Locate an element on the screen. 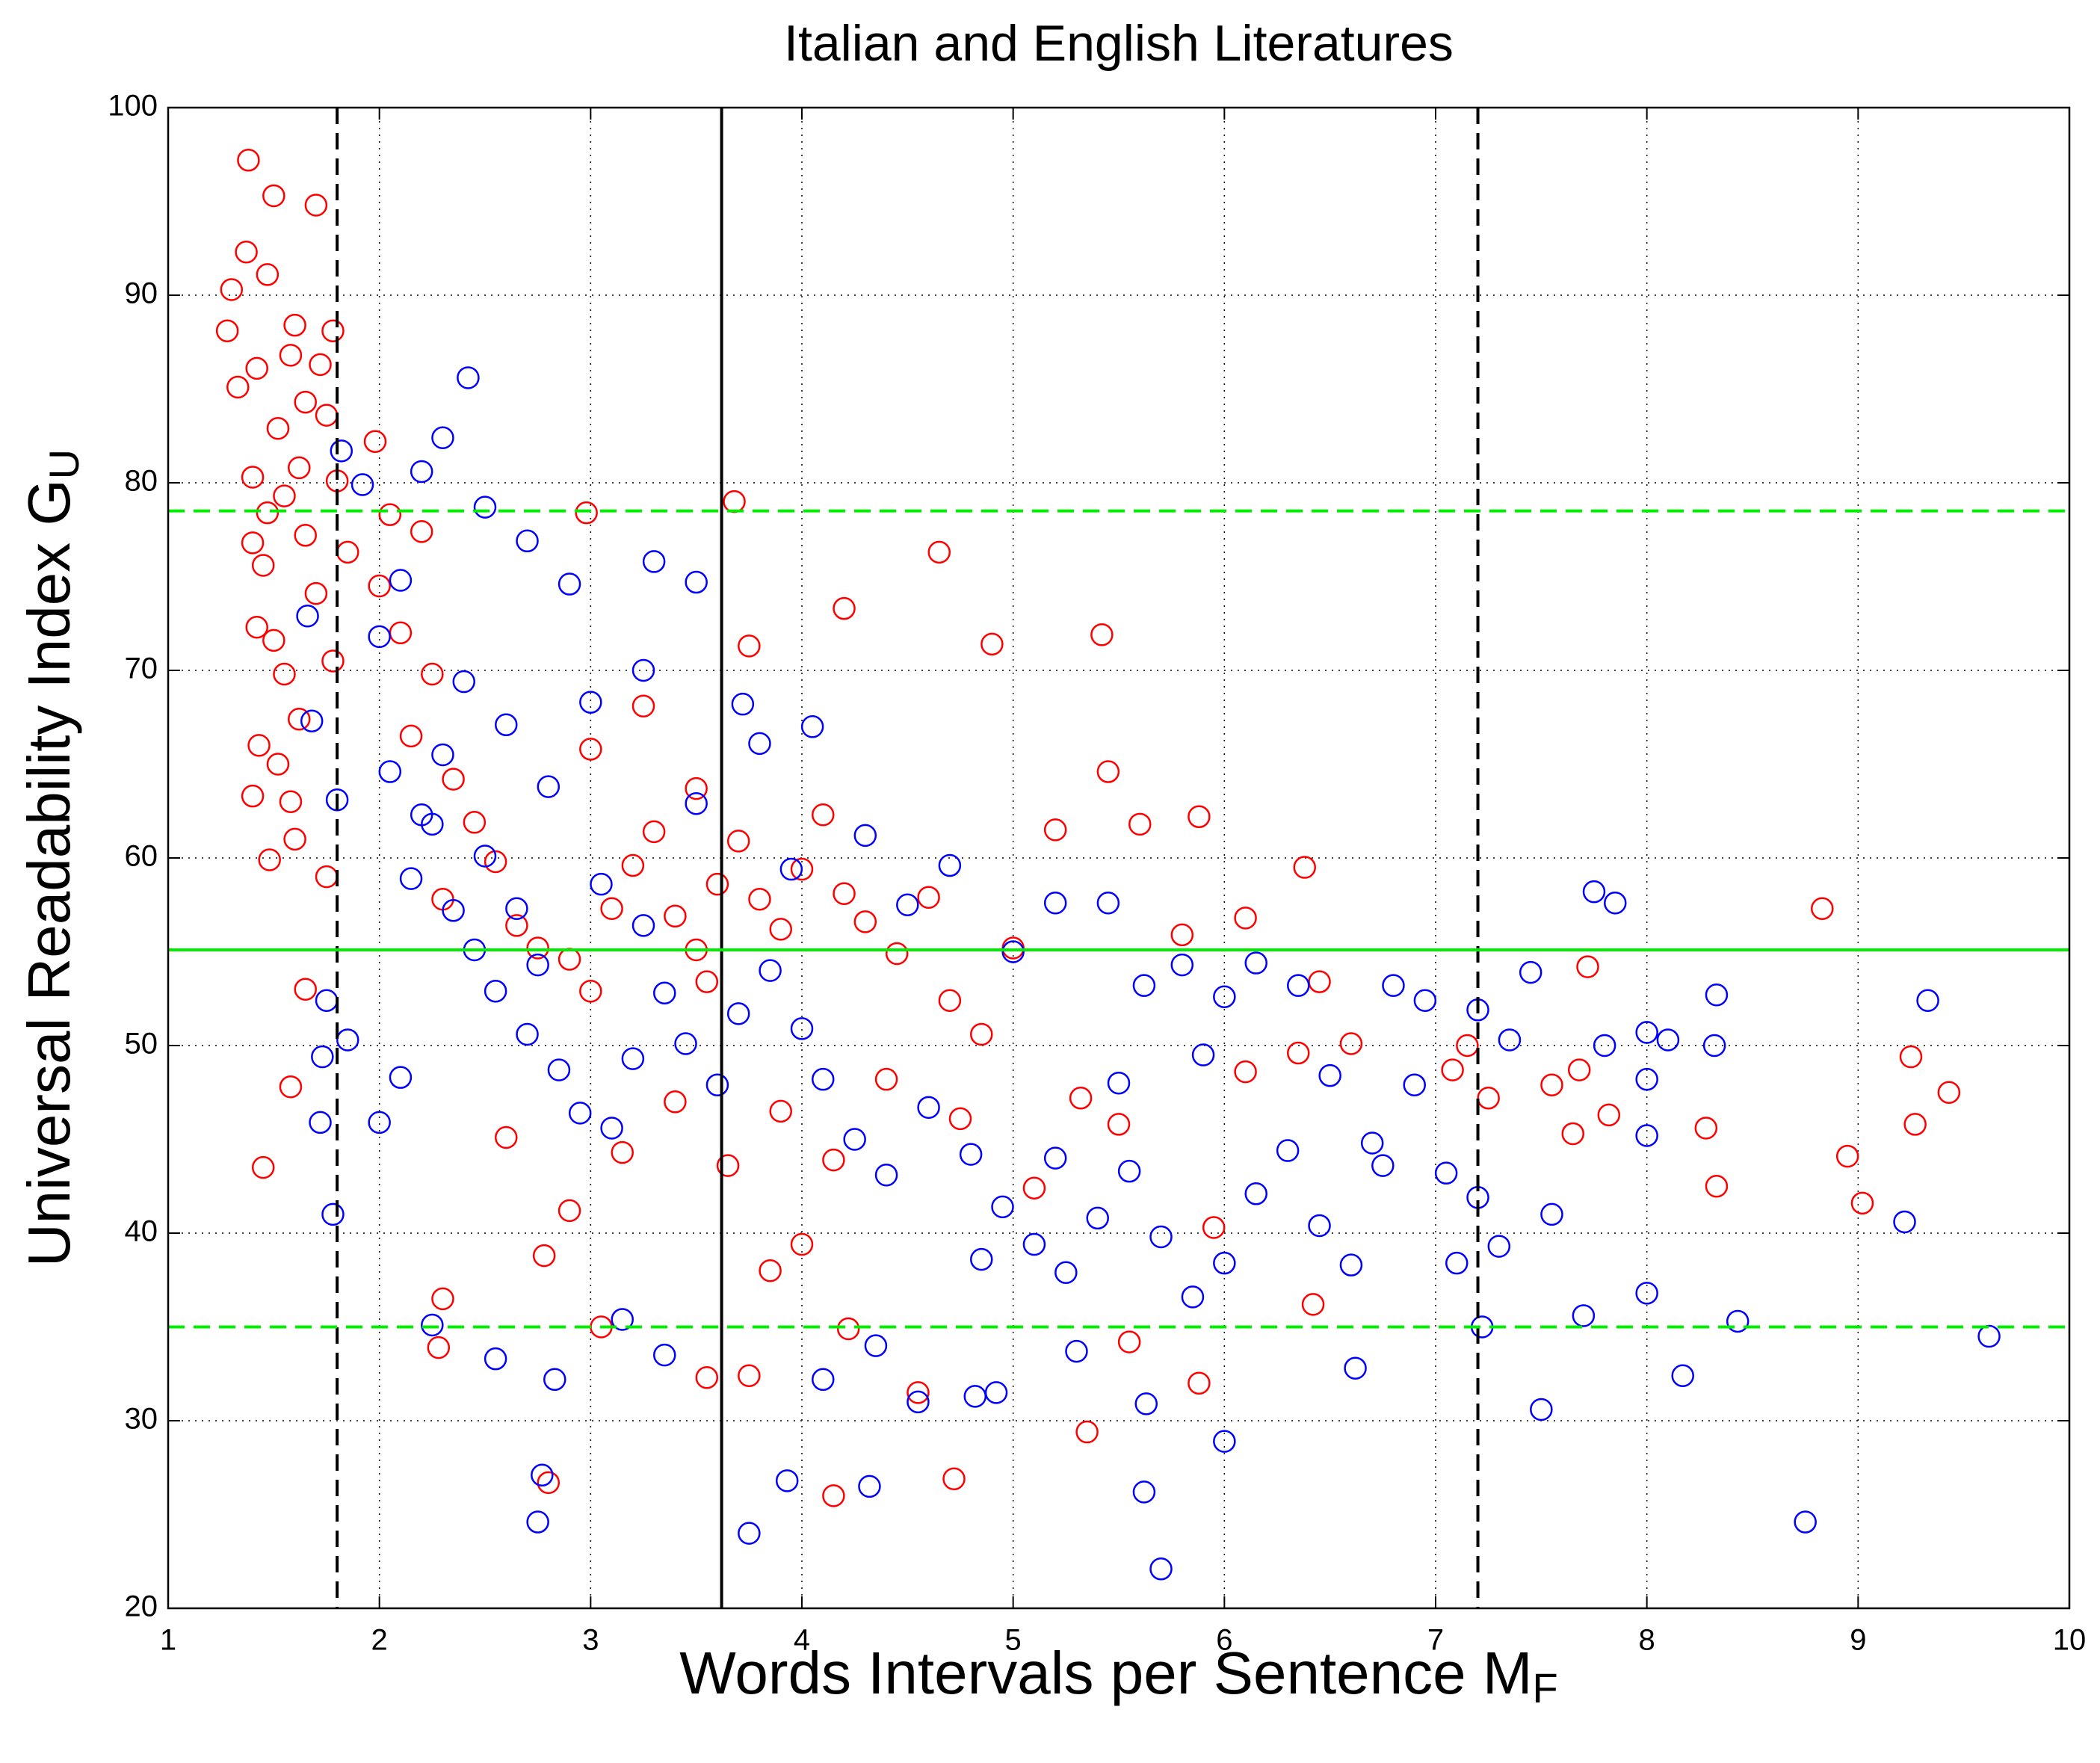 The height and width of the screenshot is (1763, 2100). x-tick-label: 8 is located at coordinates (1647, 1640).